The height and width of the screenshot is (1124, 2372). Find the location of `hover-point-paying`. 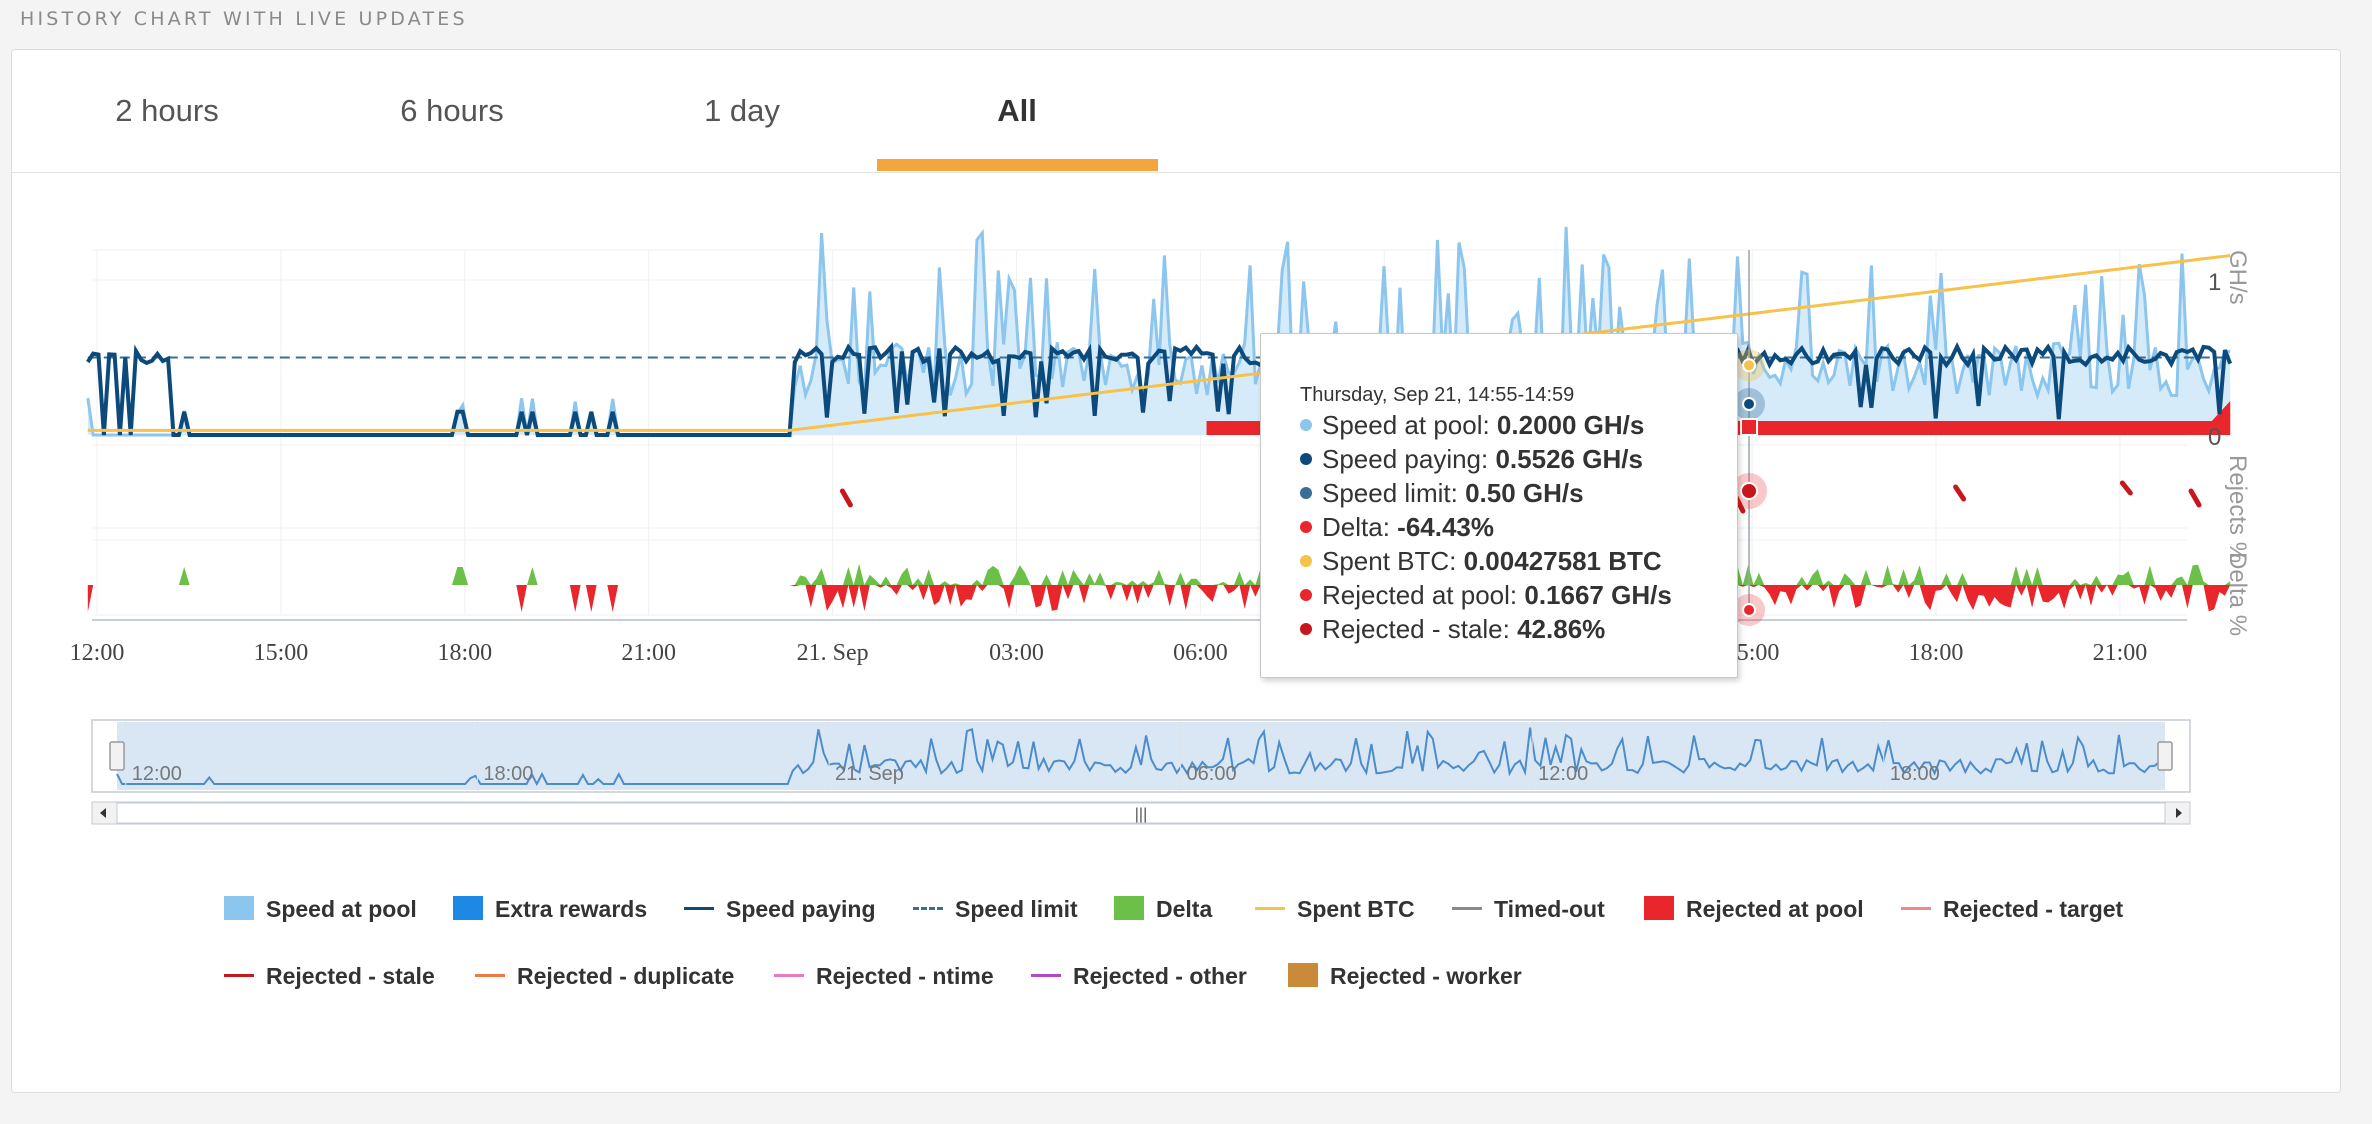

hover-point-paying is located at coordinates (1749, 404).